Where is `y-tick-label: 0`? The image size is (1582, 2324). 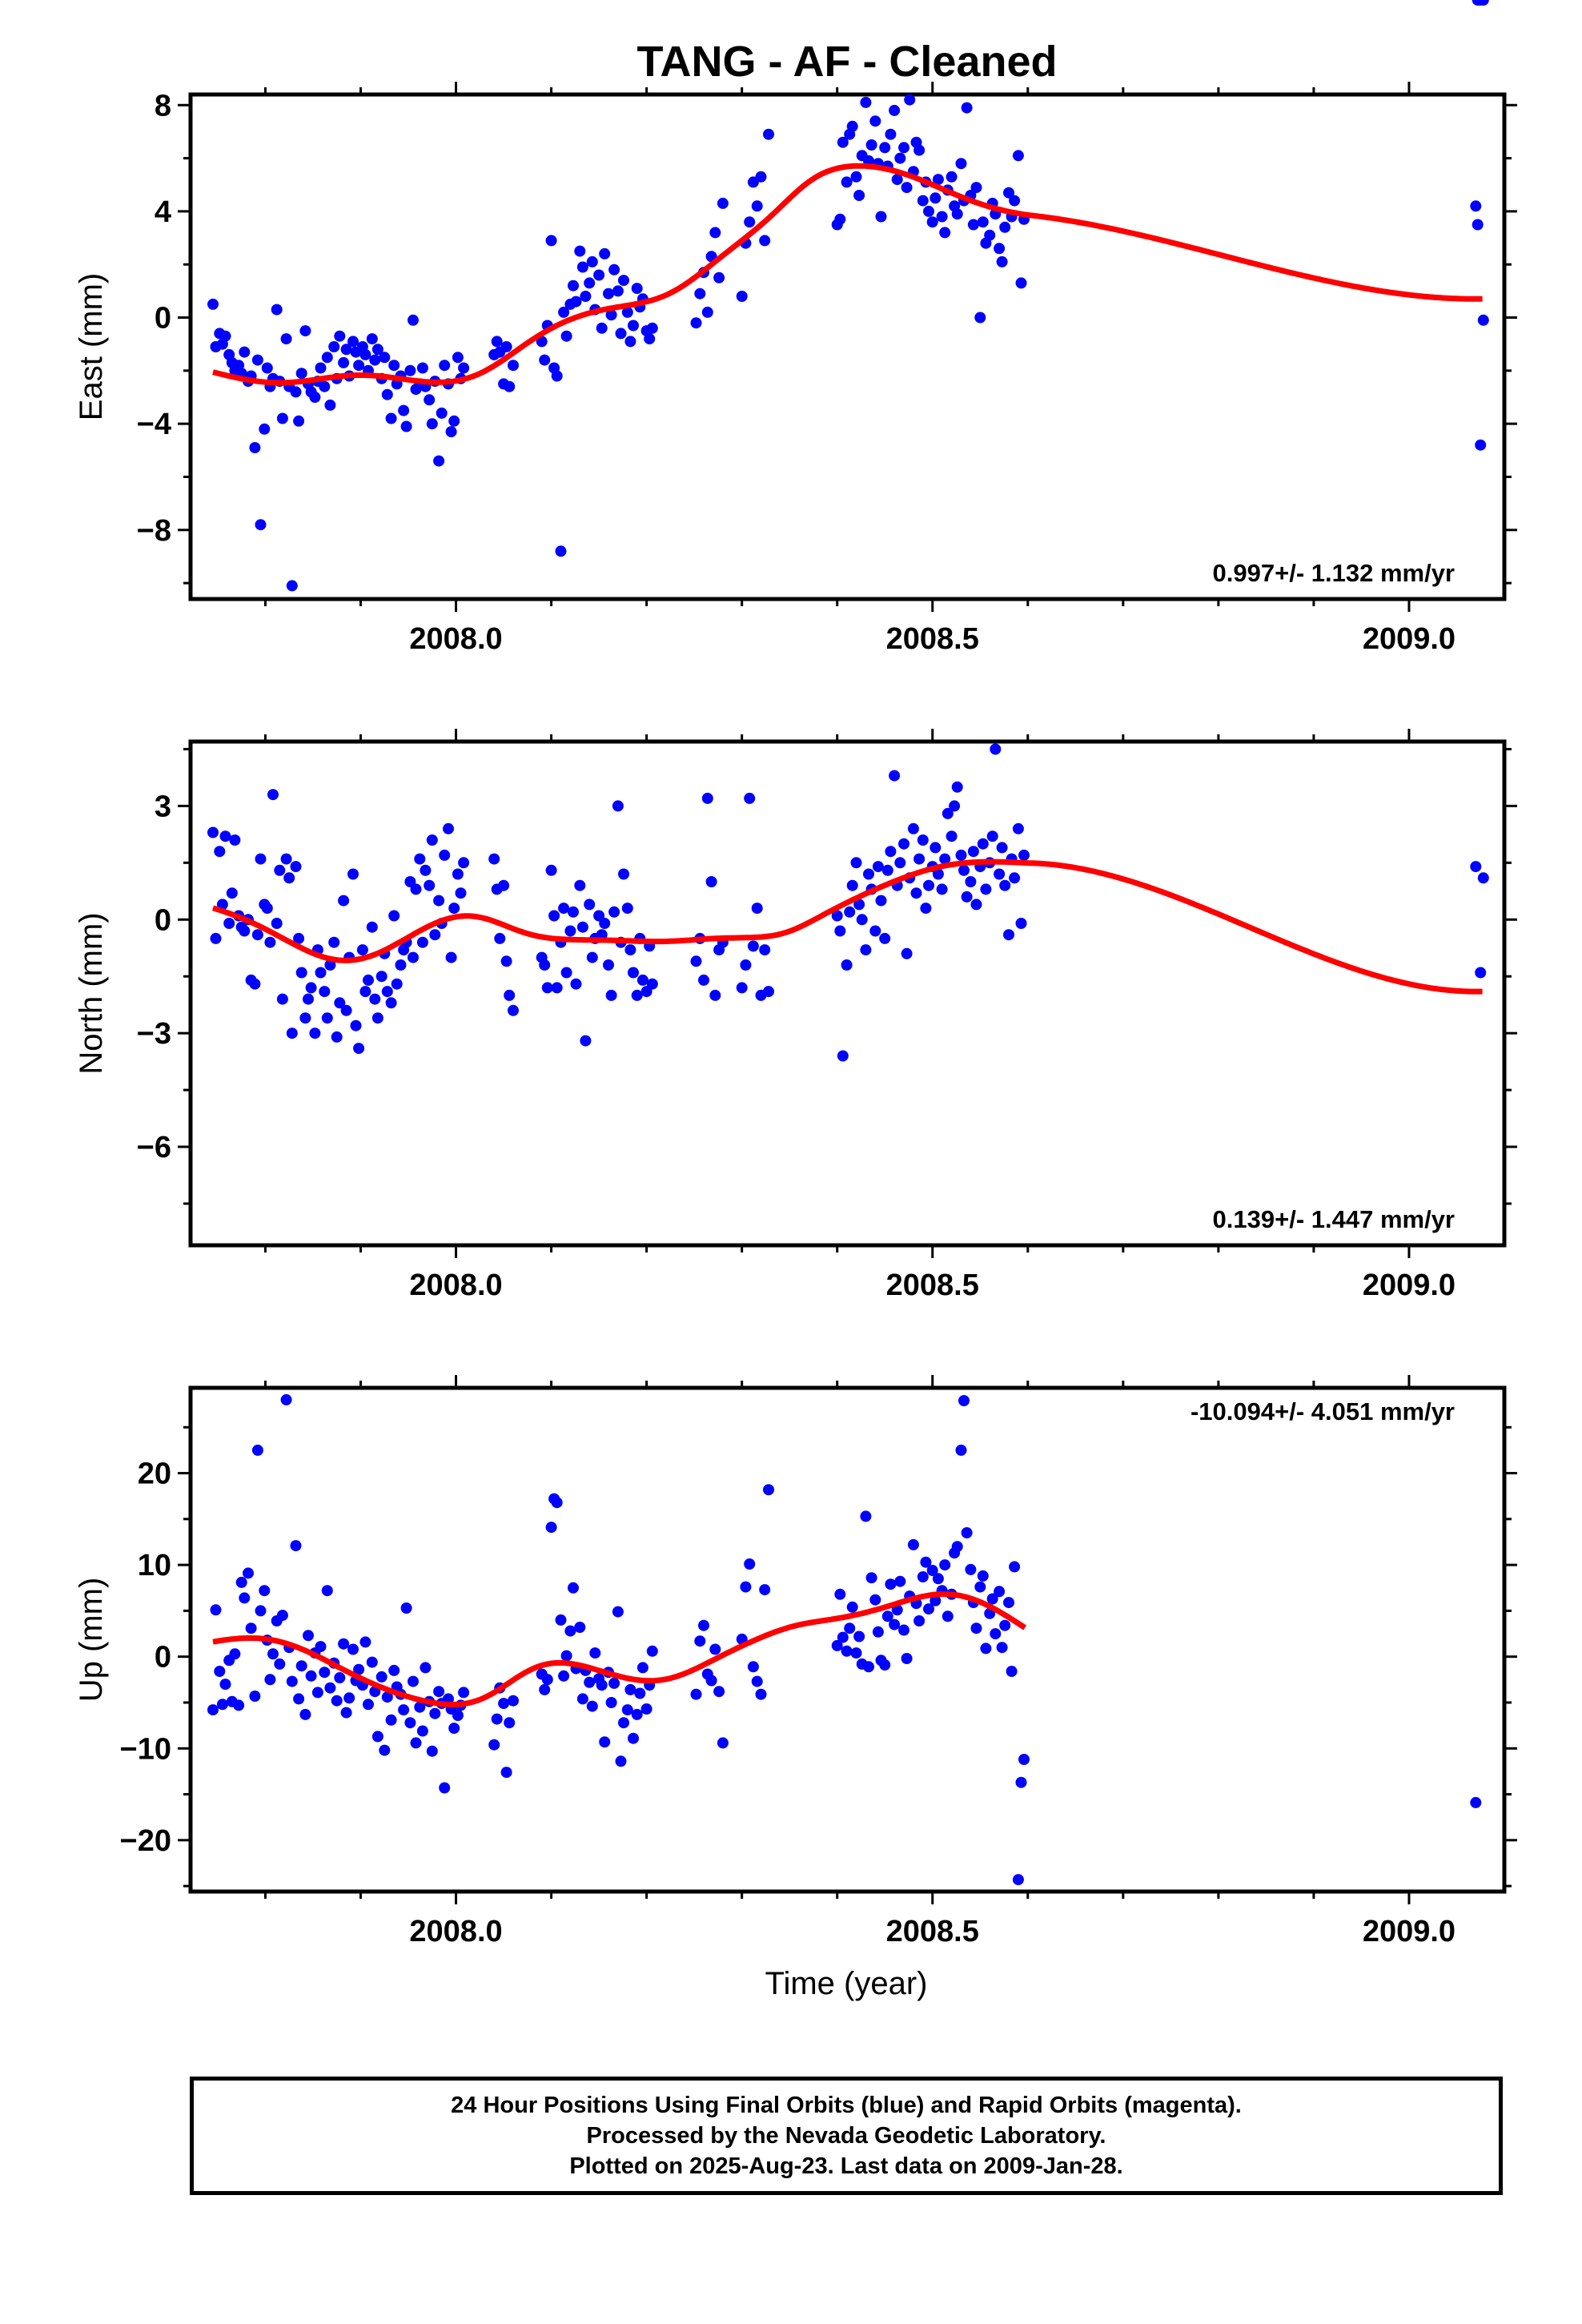 y-tick-label: 0 is located at coordinates (163, 1658).